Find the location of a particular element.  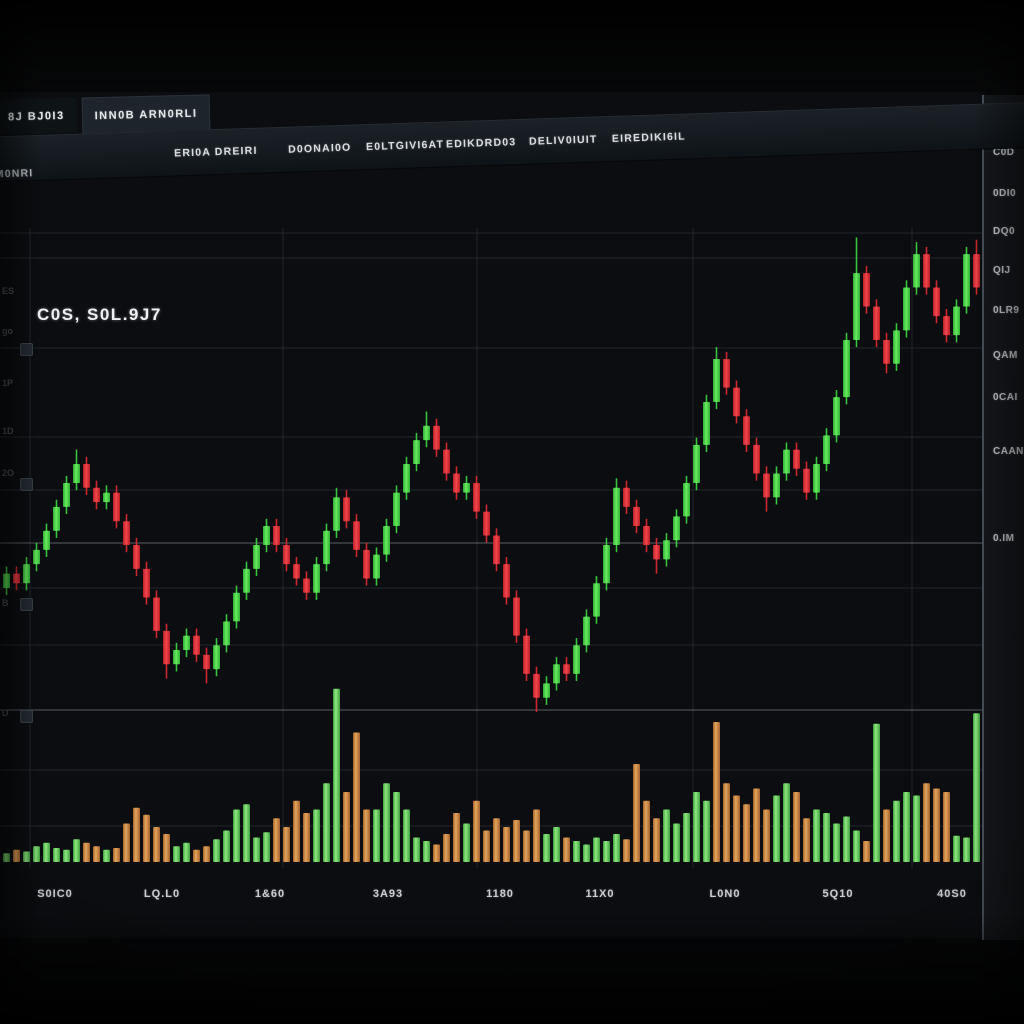

tab-1-label: 8J BJ0I3 is located at coordinates (36, 116).